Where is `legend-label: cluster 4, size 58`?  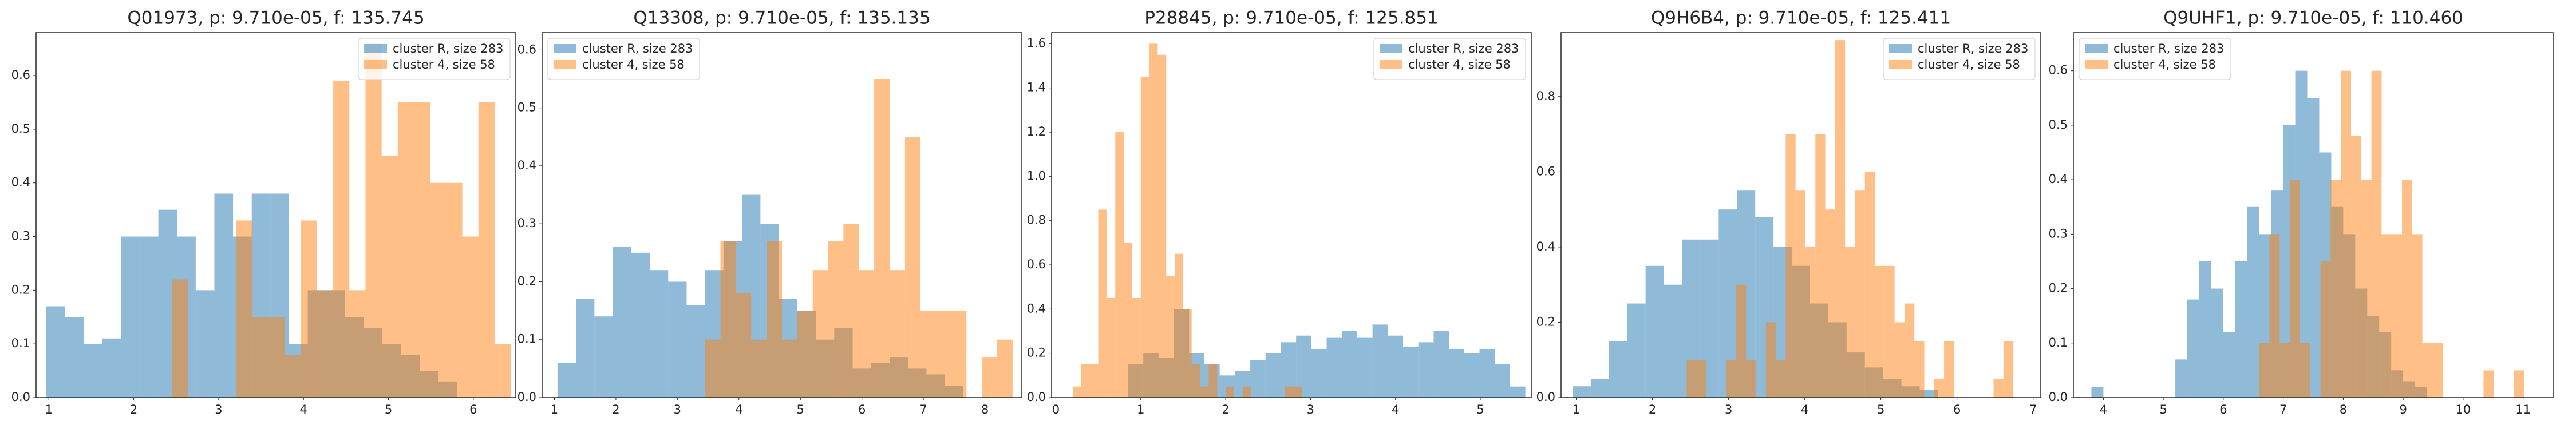 legend-label: cluster 4, size 58 is located at coordinates (1459, 65).